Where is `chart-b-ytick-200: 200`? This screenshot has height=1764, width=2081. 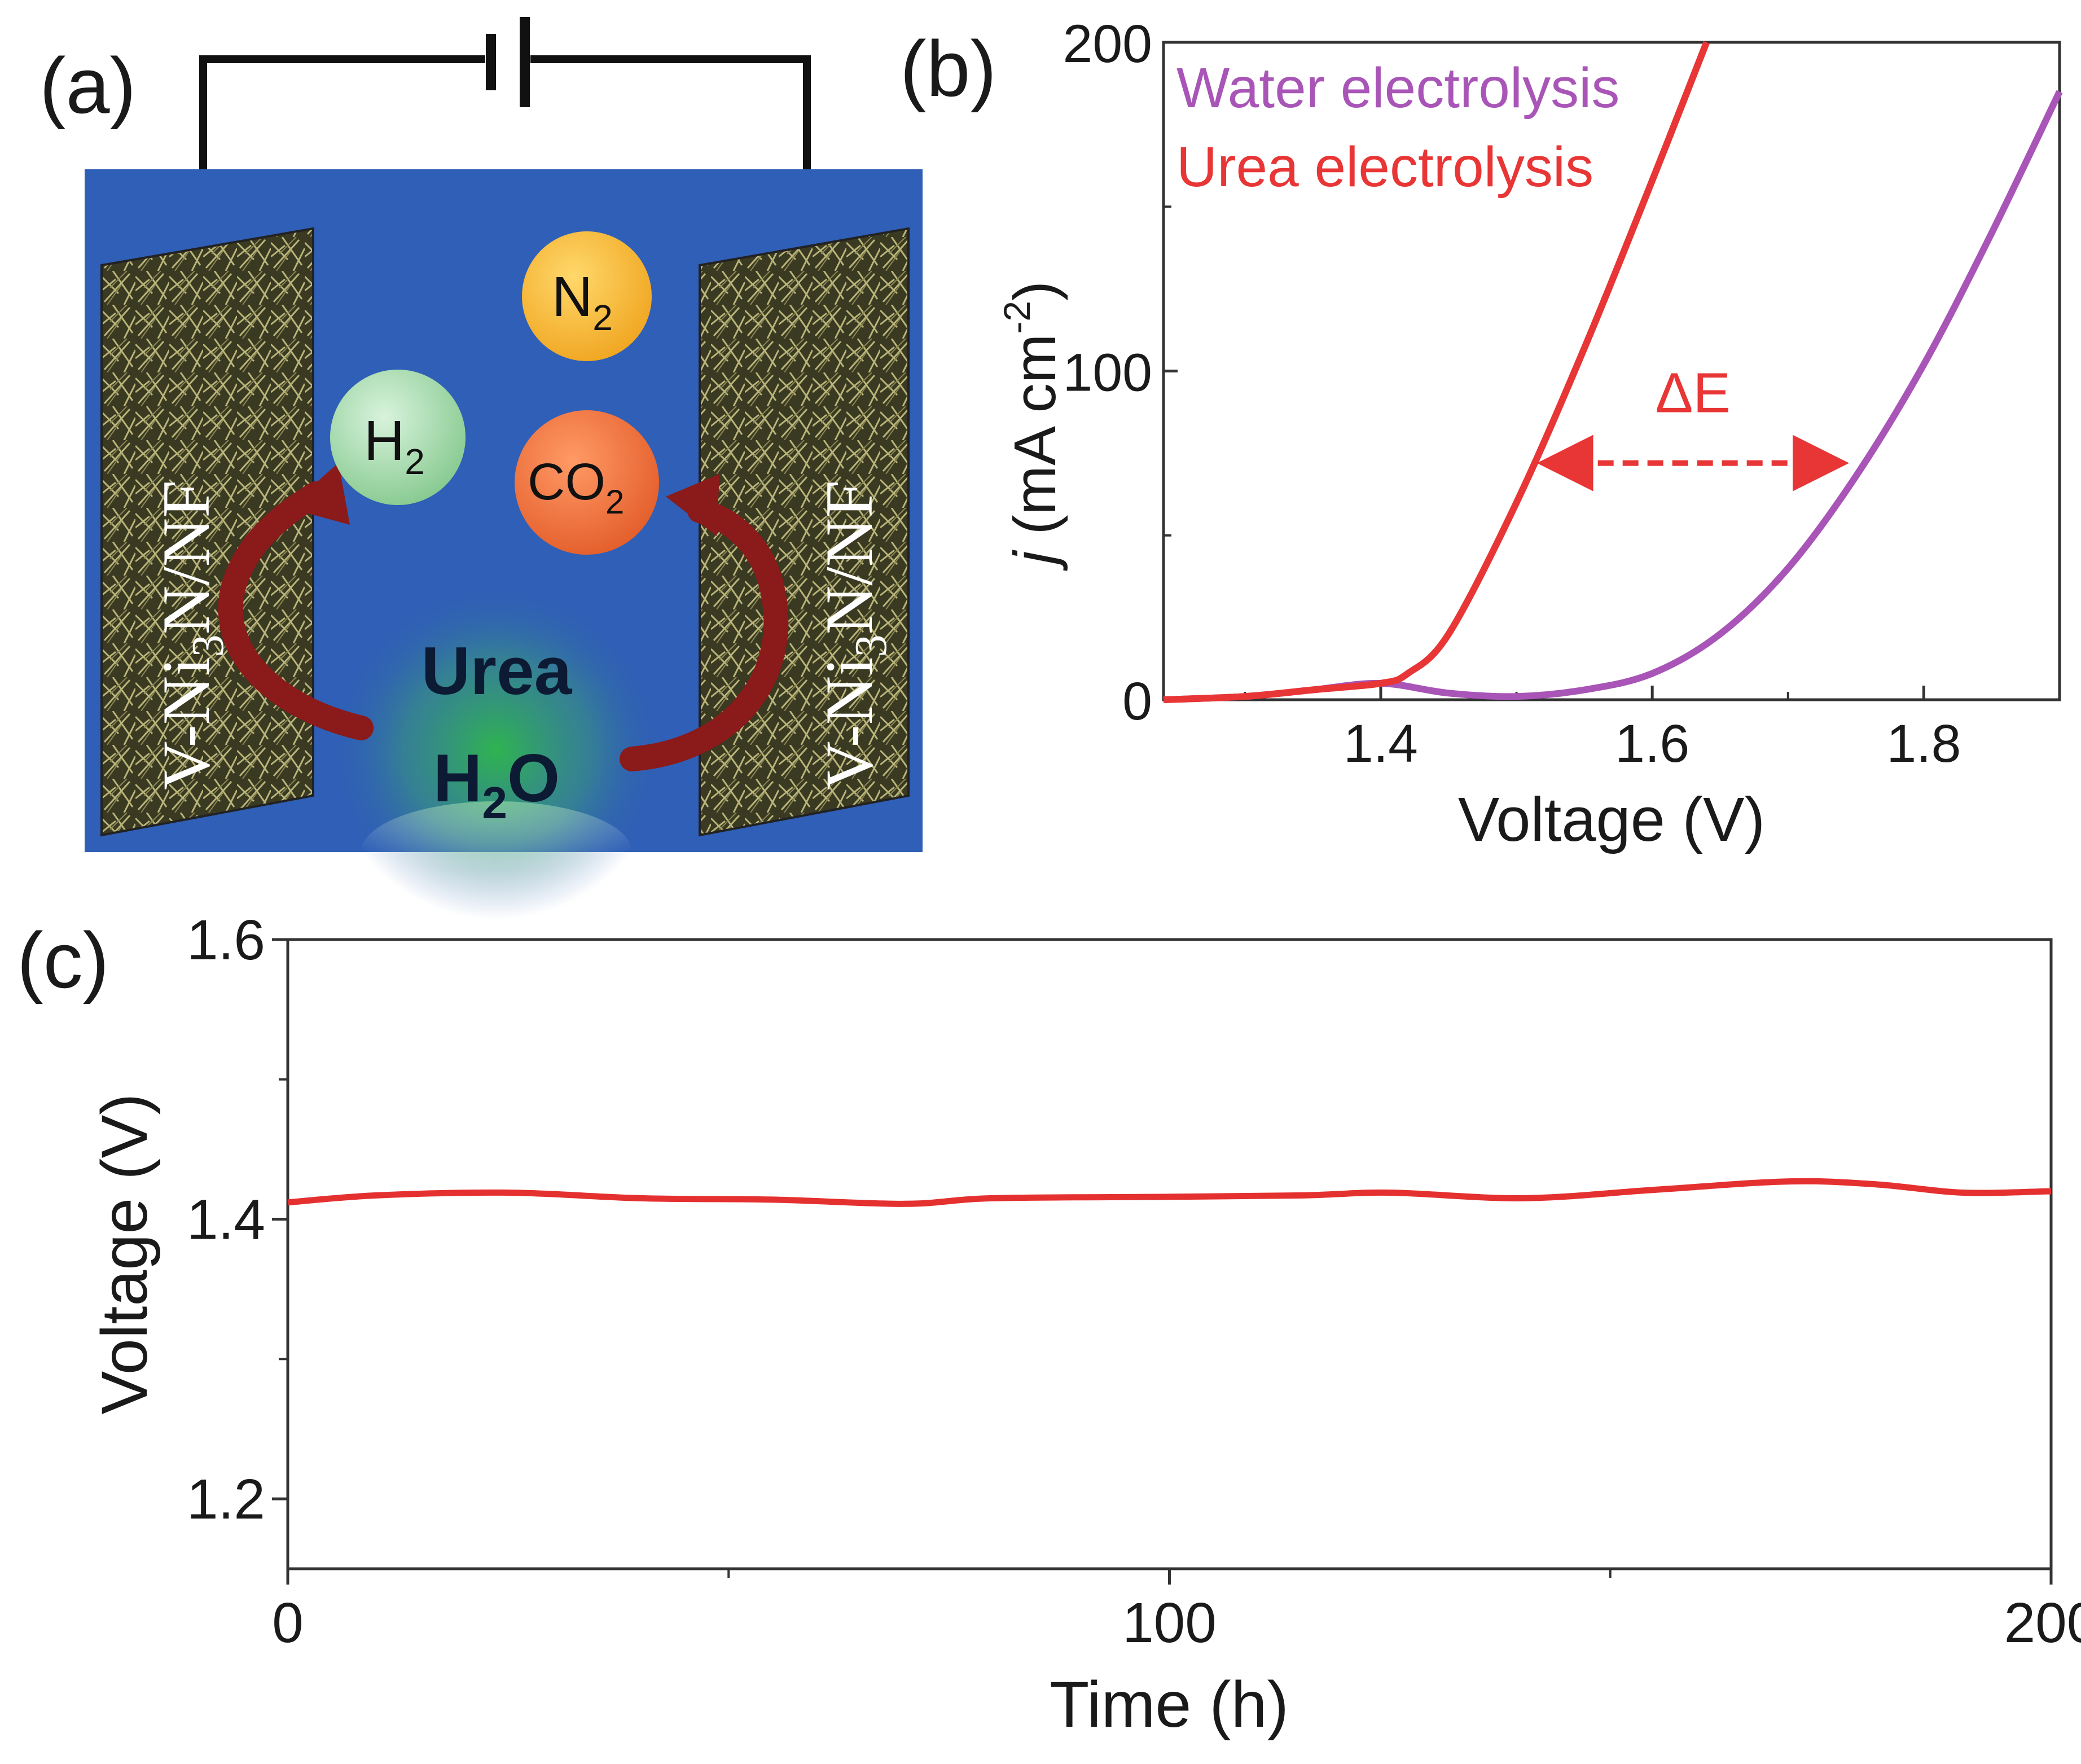
chart-b-ytick-200: 200 is located at coordinates (1107, 44).